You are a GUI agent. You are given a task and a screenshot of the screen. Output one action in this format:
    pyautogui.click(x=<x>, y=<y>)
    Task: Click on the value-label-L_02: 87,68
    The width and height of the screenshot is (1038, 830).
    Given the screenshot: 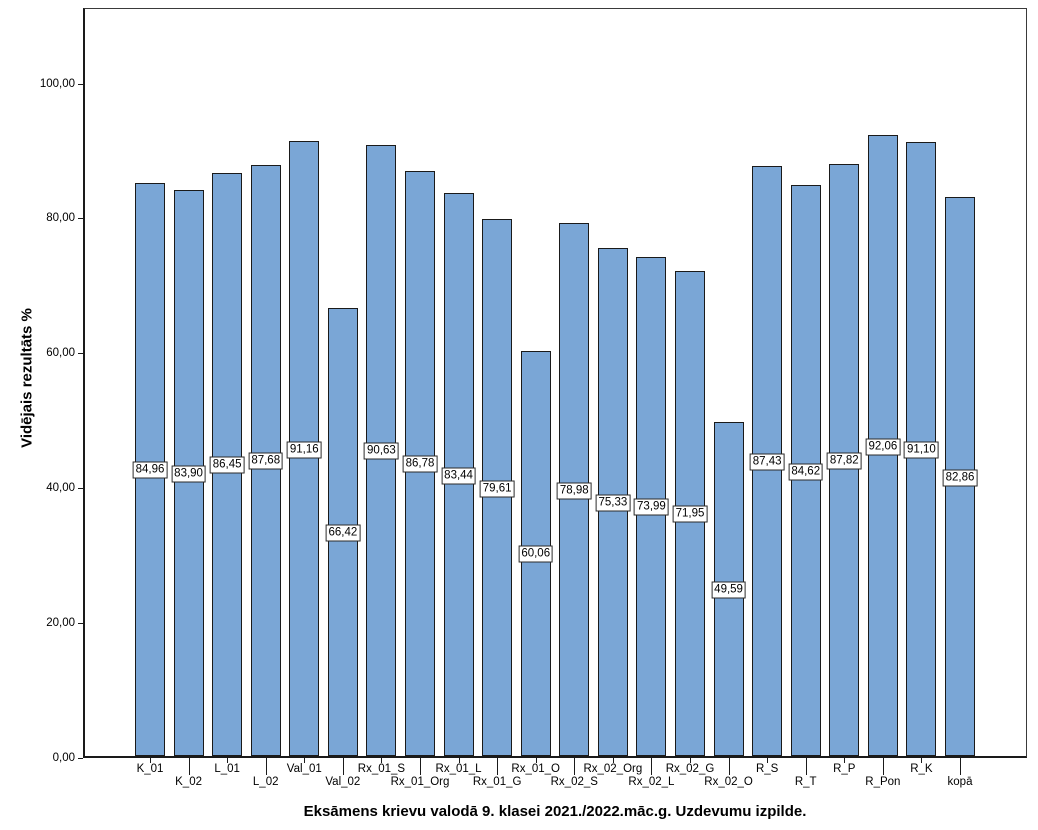 What is the action you would take?
    pyautogui.click(x=266, y=461)
    